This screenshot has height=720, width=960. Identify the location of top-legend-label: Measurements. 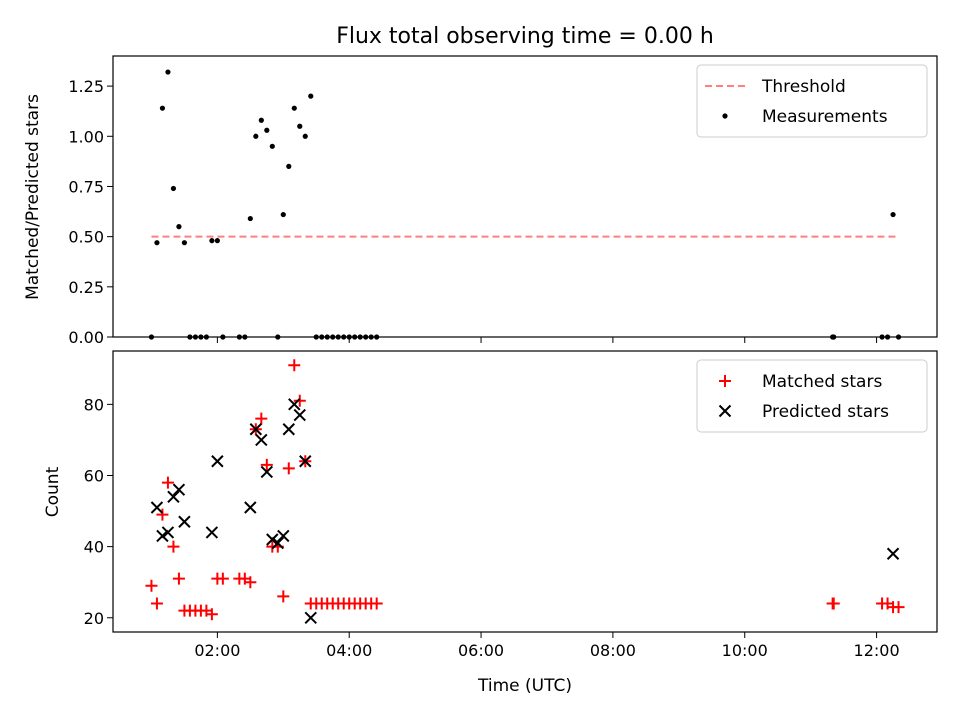
(825, 117).